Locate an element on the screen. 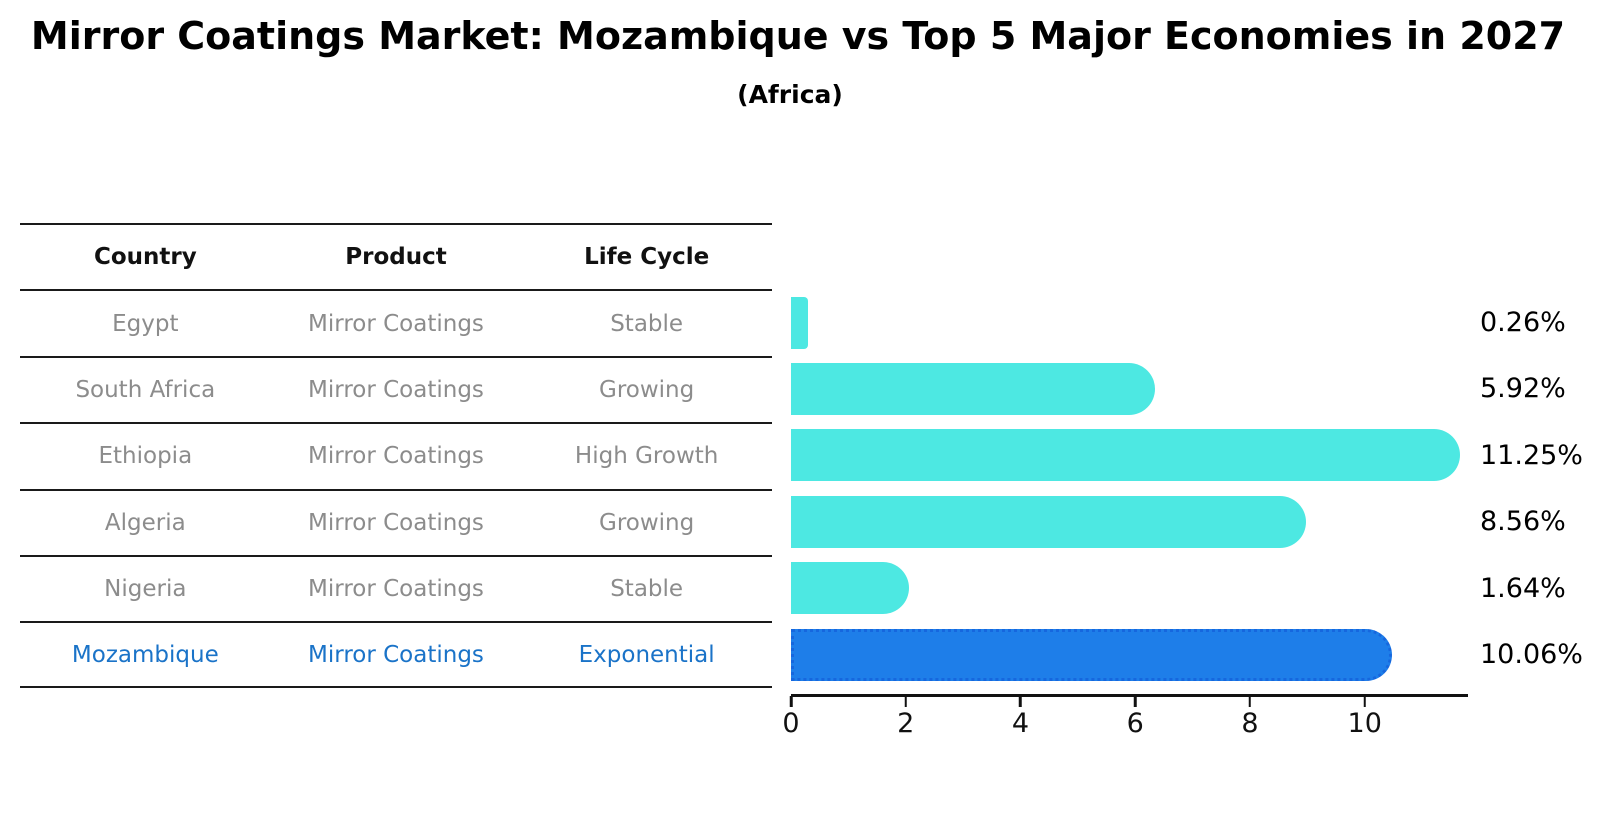  bar-highlight-mozambique is located at coordinates (1092, 654).